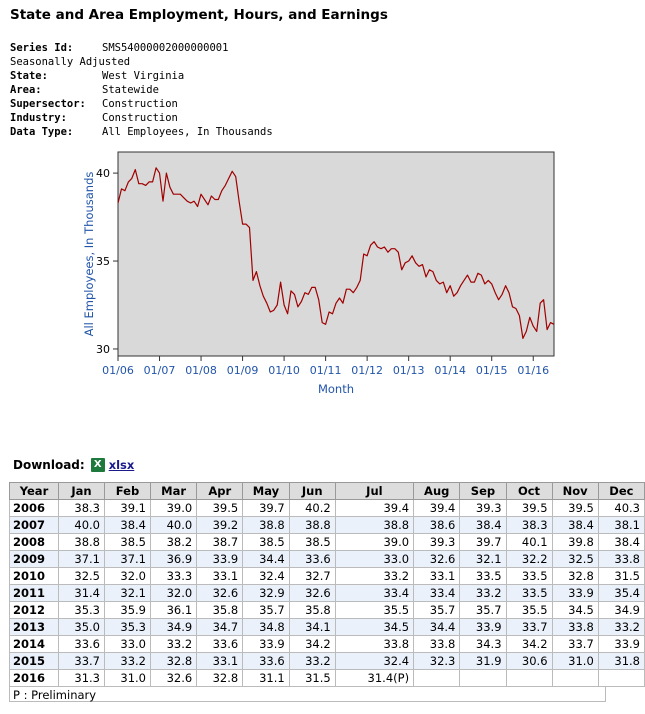 The image size is (645, 714). Describe the element at coordinates (173, 627) in the screenshot. I see `value-cell: 34.9` at that location.